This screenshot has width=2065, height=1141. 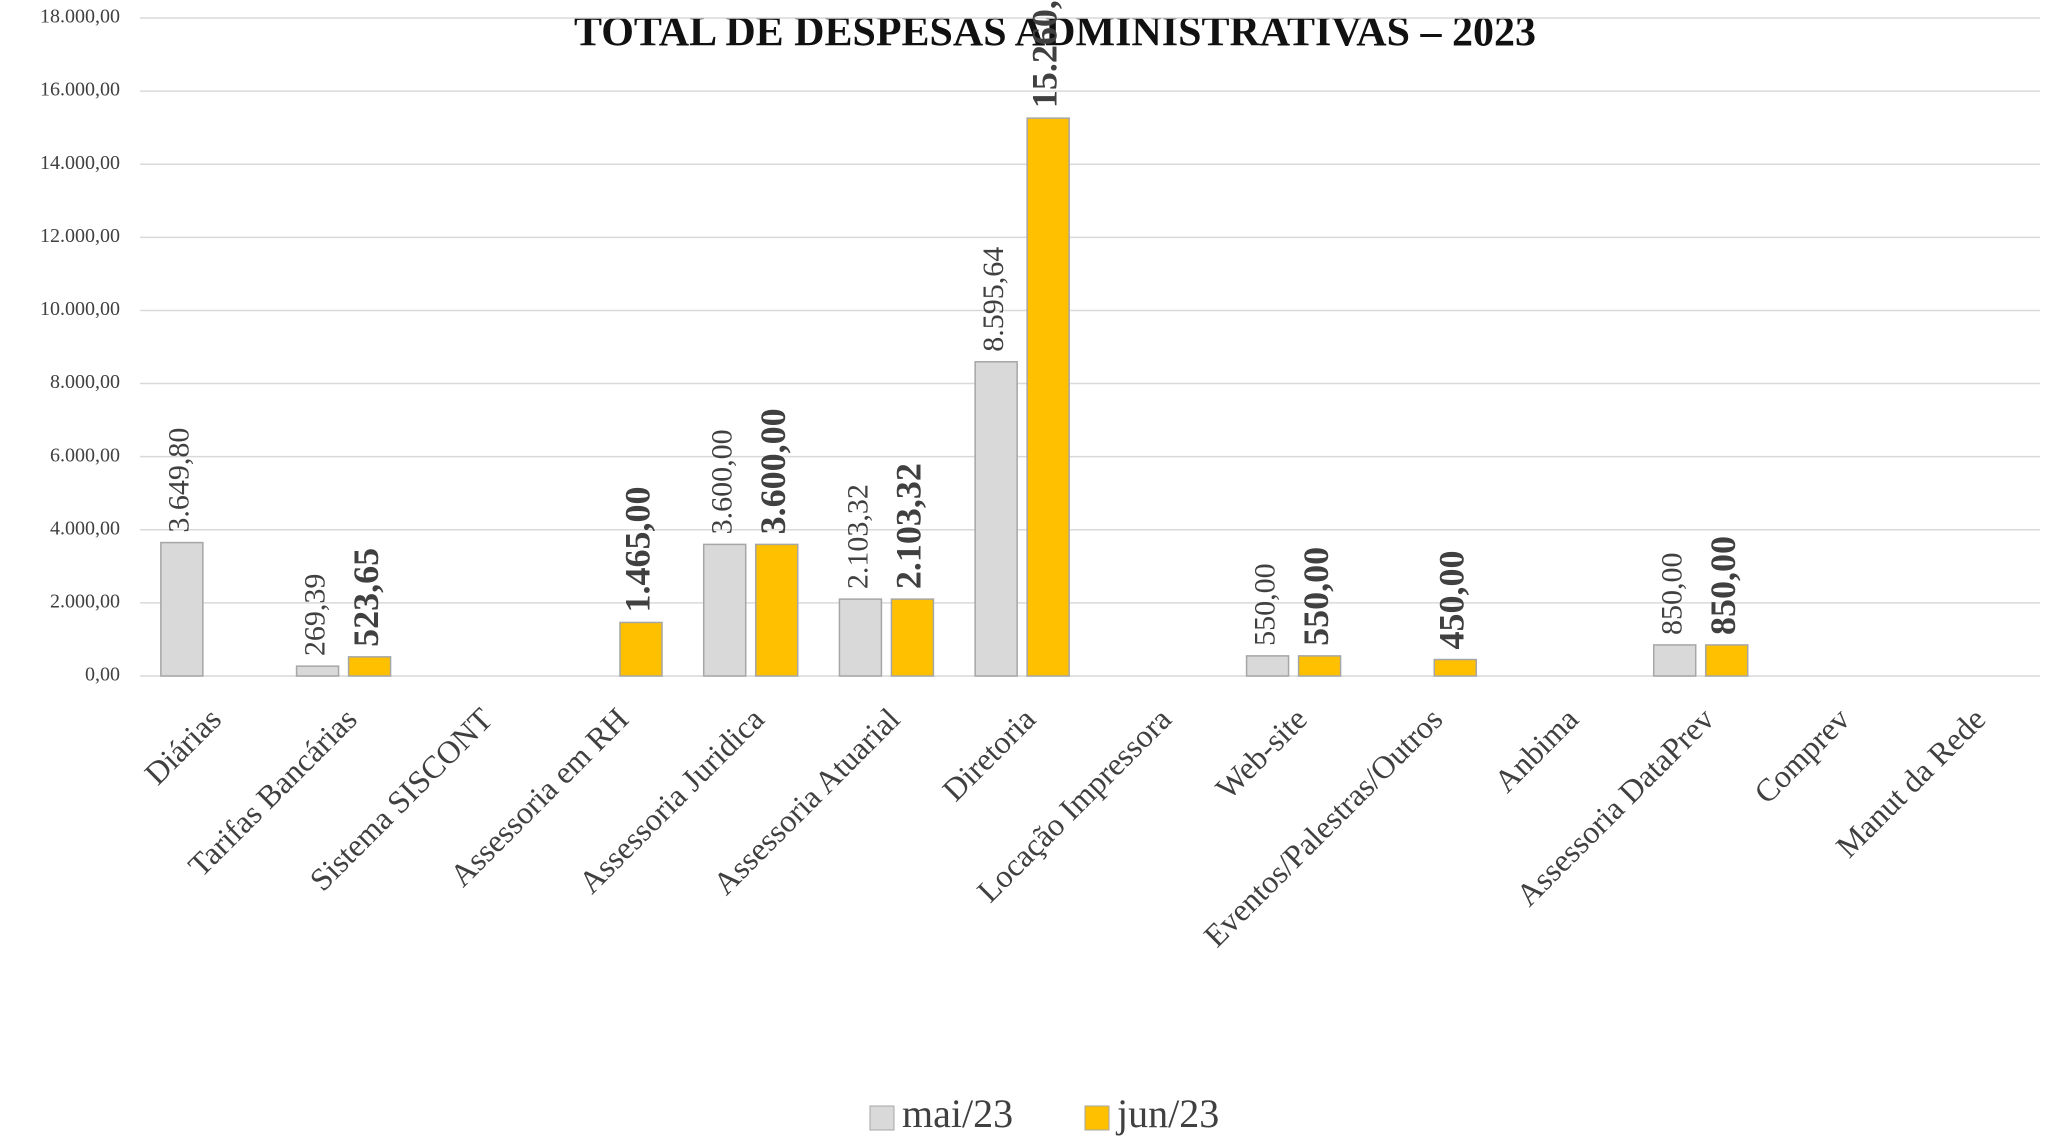 I want to click on y-tick-label: 2.000,00, so click(x=85, y=601).